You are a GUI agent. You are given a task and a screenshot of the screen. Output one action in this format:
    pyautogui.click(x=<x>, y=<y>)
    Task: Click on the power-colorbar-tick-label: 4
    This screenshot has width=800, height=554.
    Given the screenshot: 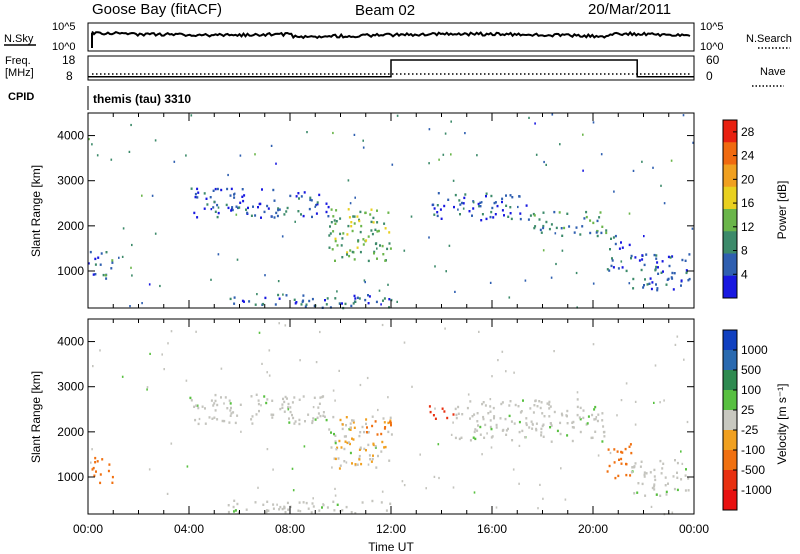 What is the action you would take?
    pyautogui.click(x=744, y=274)
    